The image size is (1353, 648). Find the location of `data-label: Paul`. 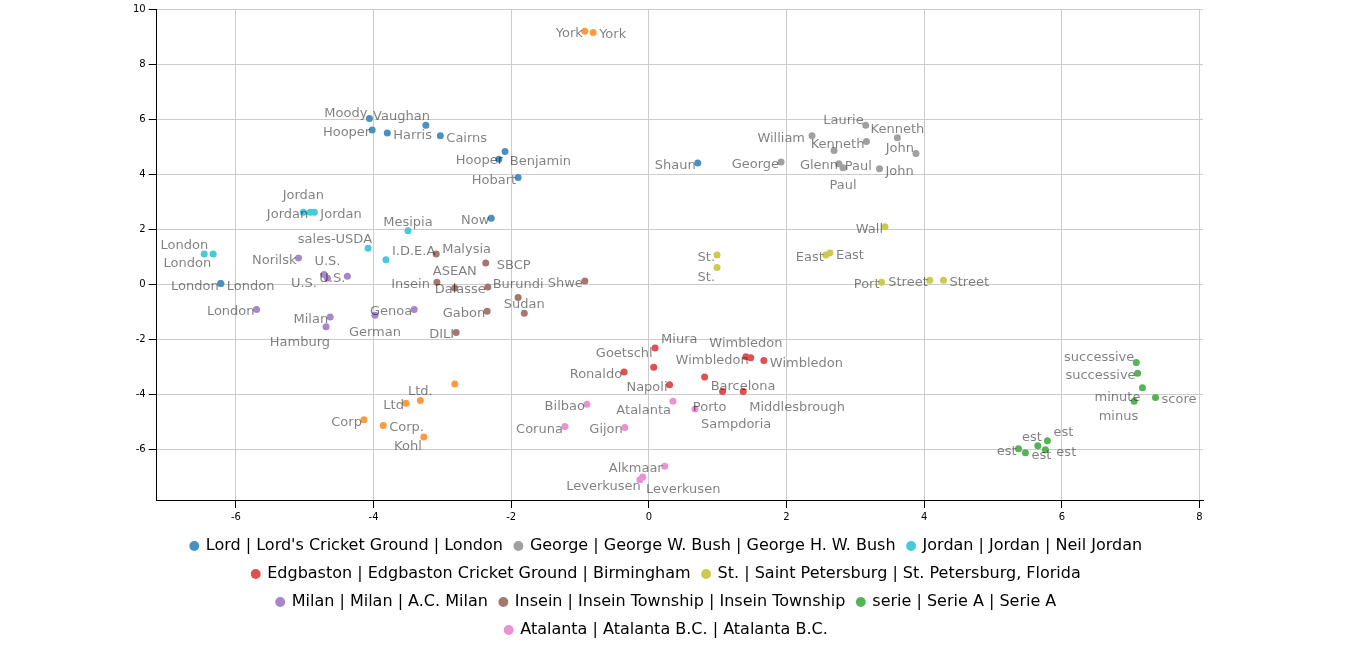

data-label: Paul is located at coordinates (858, 165).